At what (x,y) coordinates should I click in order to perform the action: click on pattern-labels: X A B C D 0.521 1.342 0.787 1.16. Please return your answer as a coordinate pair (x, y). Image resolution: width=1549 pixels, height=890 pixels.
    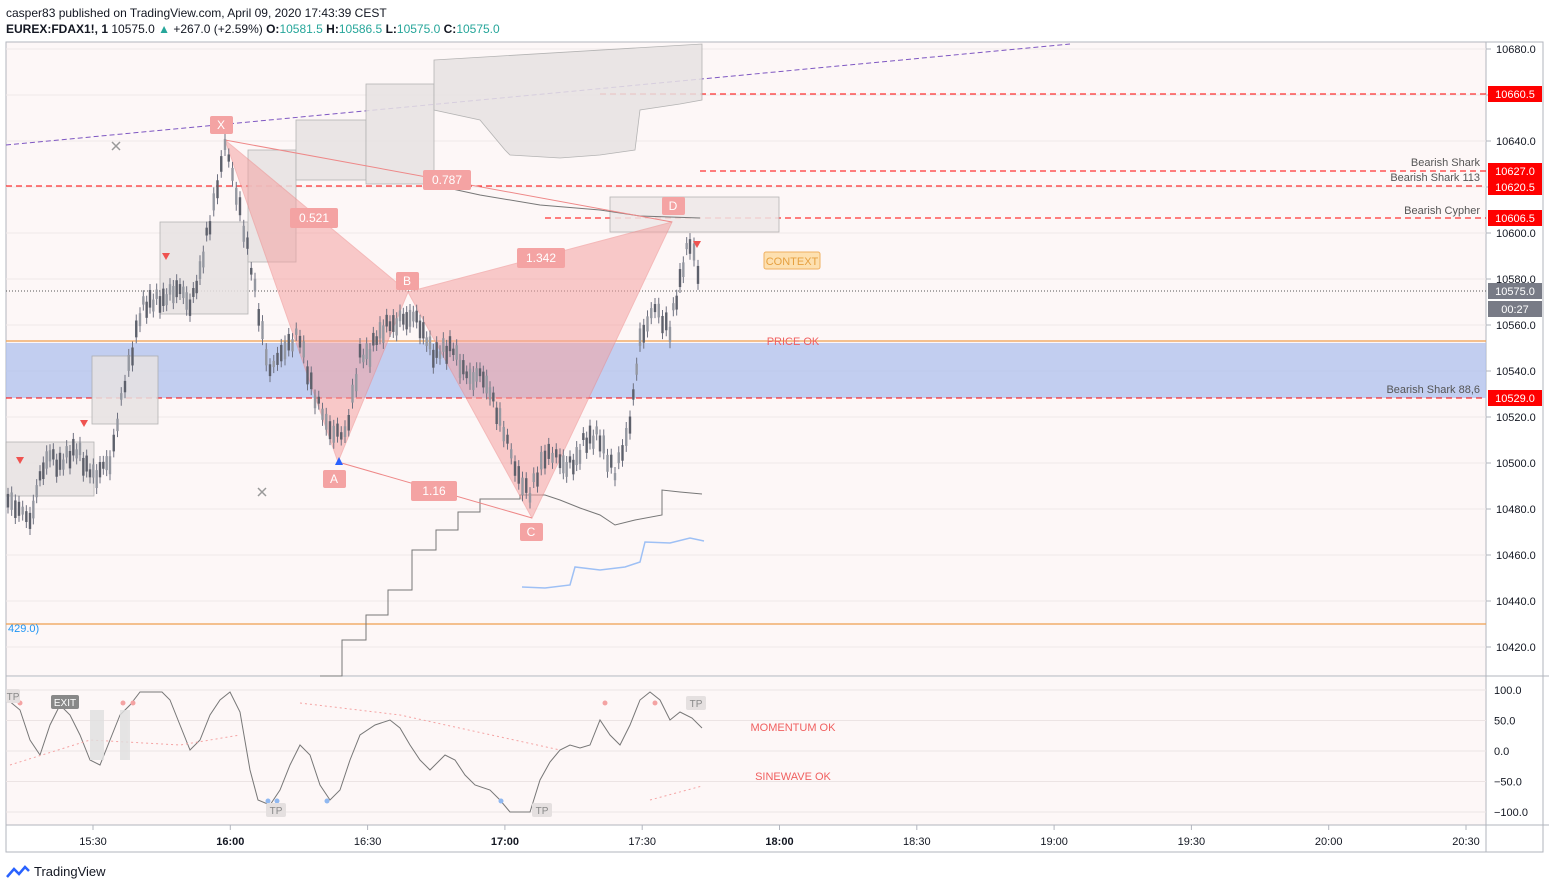
    Looking at the image, I should click on (447, 328).